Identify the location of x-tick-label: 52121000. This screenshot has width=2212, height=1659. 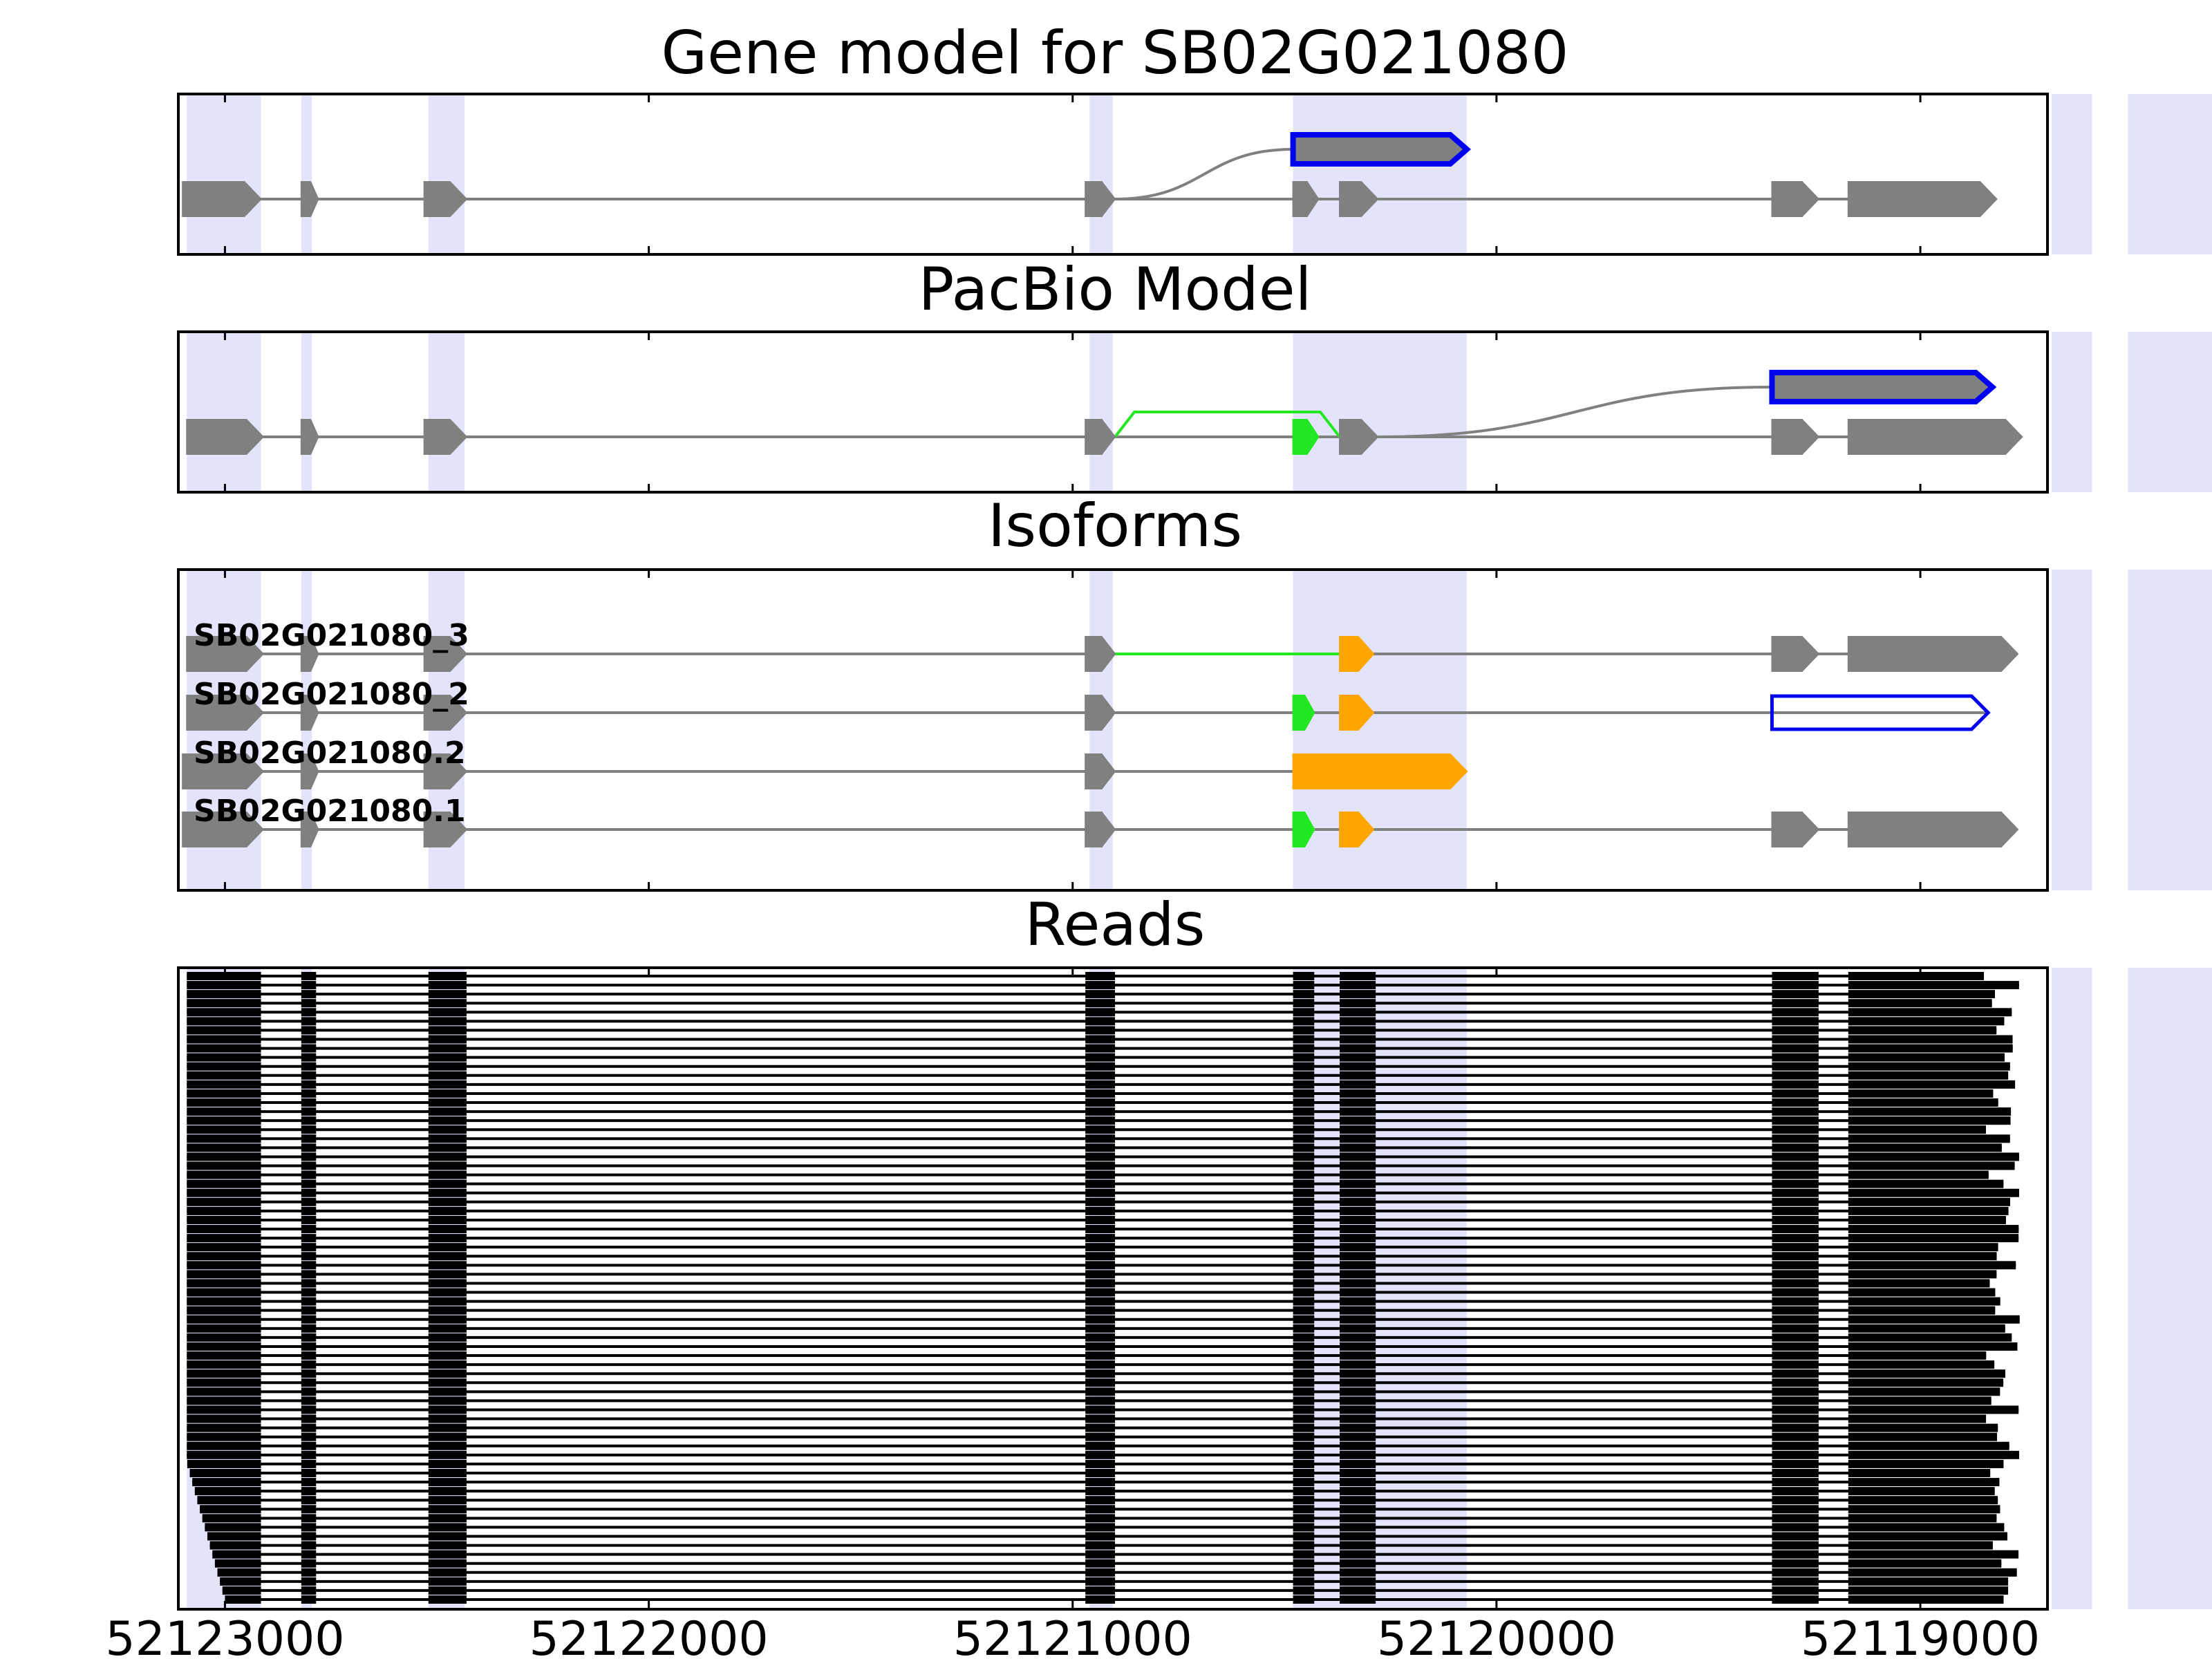
(1072, 1635).